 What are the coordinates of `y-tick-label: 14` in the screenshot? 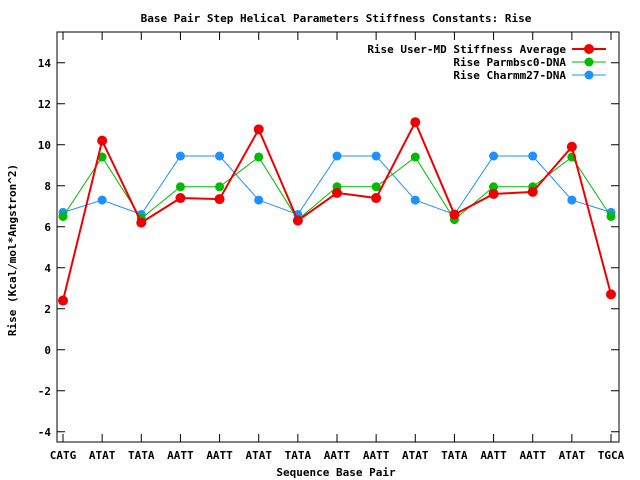 It's located at (45, 63).